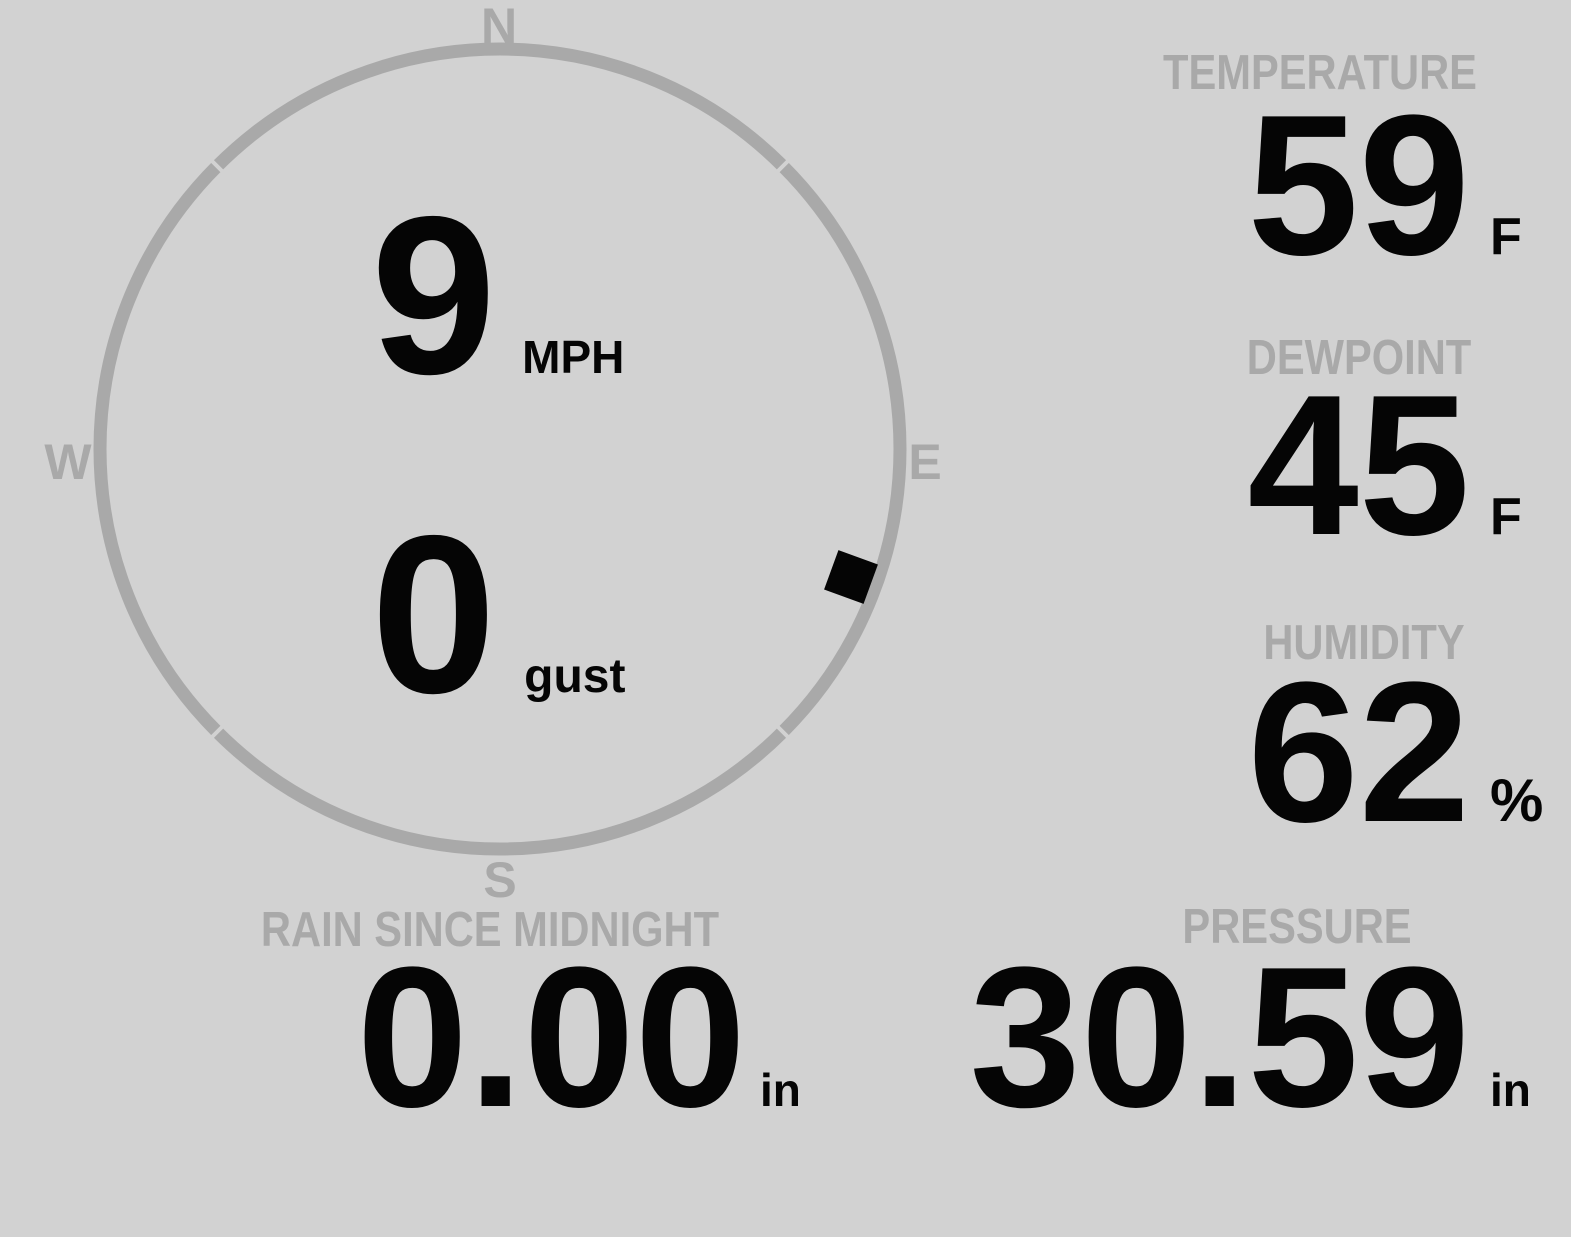 The width and height of the screenshot is (1571, 1237). What do you see at coordinates (783, 732) in the screenshot?
I see `compass-notch-se` at bounding box center [783, 732].